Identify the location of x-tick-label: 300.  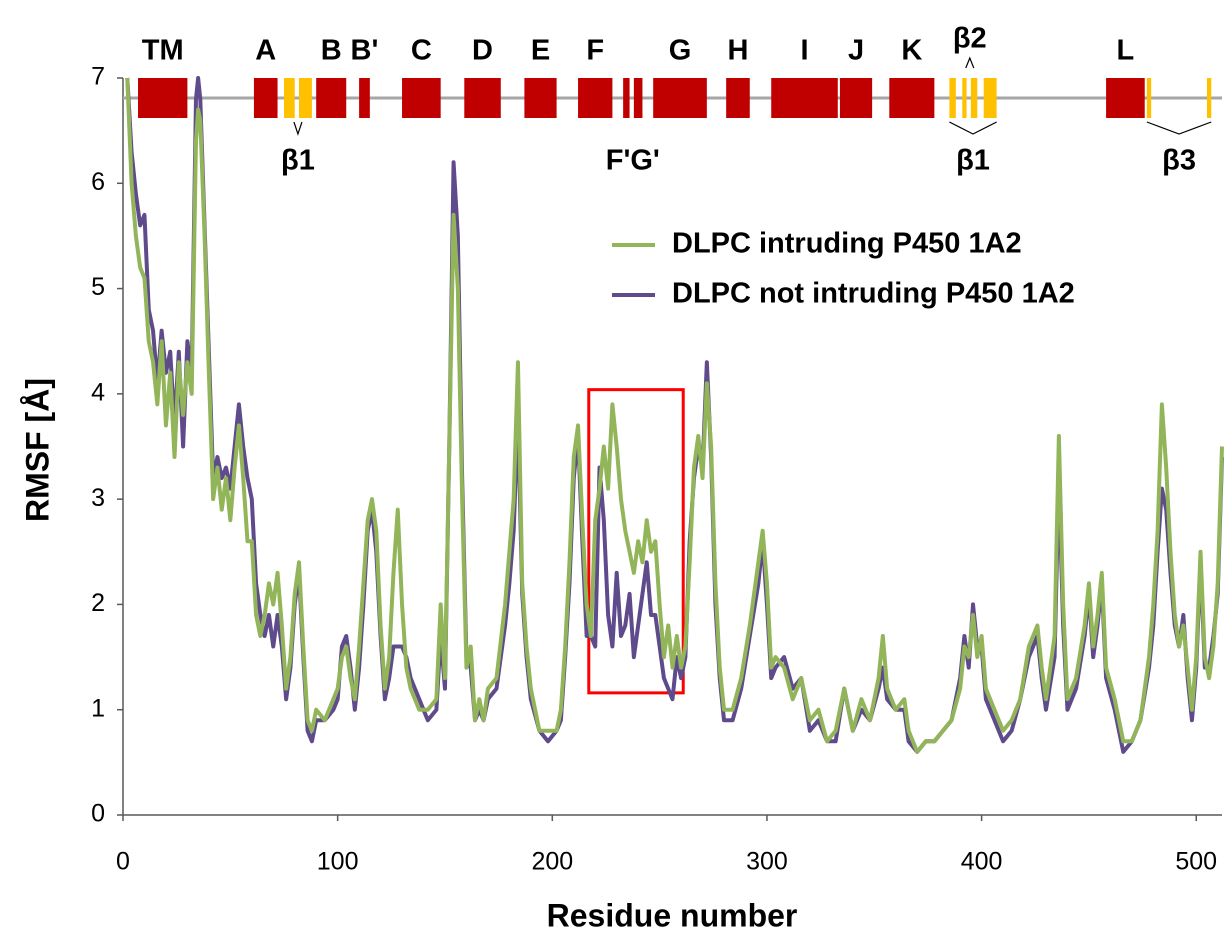
(767, 862).